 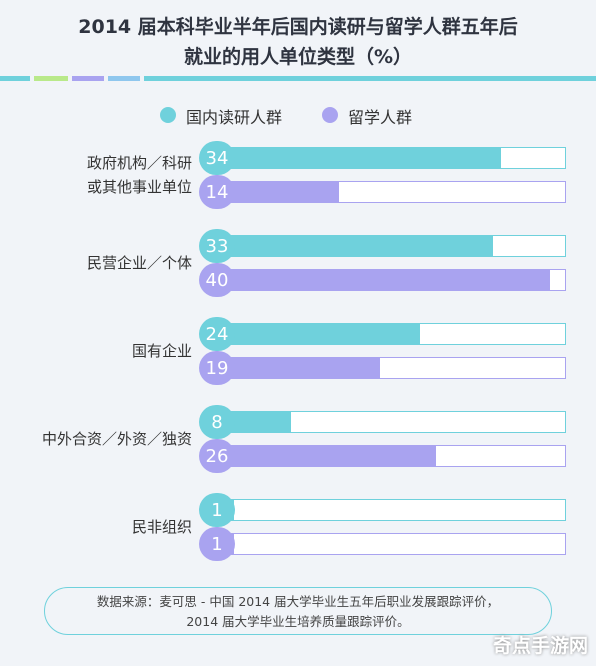 I want to click on value-label: 24, so click(x=217, y=334).